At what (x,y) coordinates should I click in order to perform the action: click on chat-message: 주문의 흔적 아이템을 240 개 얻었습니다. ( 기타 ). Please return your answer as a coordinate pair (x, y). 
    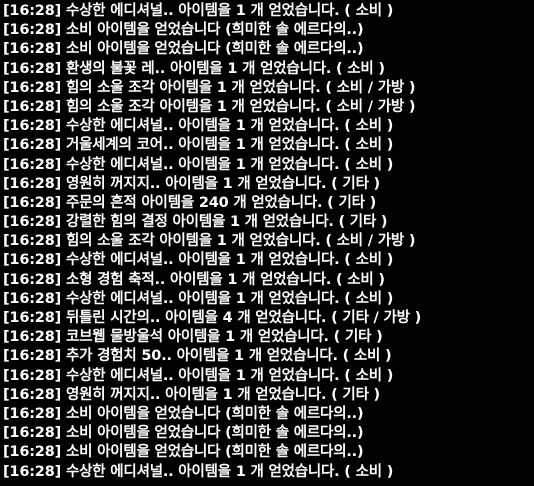
    Looking at the image, I should click on (221, 202).